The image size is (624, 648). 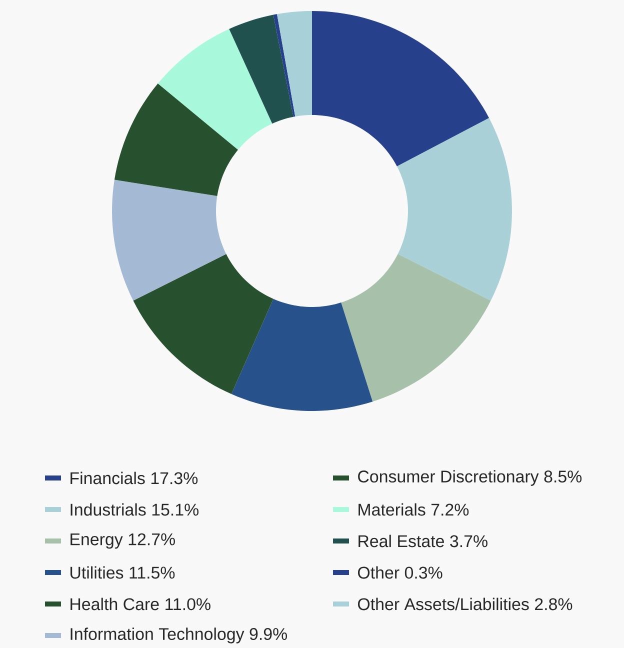 I want to click on legend-label: Other, so click(x=379, y=572).